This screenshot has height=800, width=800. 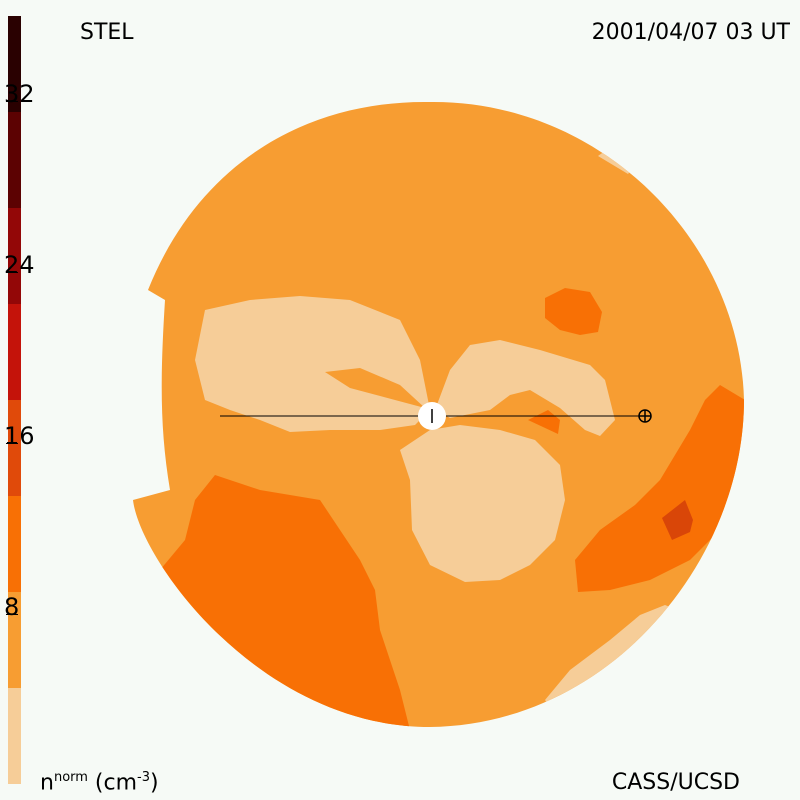 What do you see at coordinates (154, 783) in the screenshot?
I see `unit-close: )` at bounding box center [154, 783].